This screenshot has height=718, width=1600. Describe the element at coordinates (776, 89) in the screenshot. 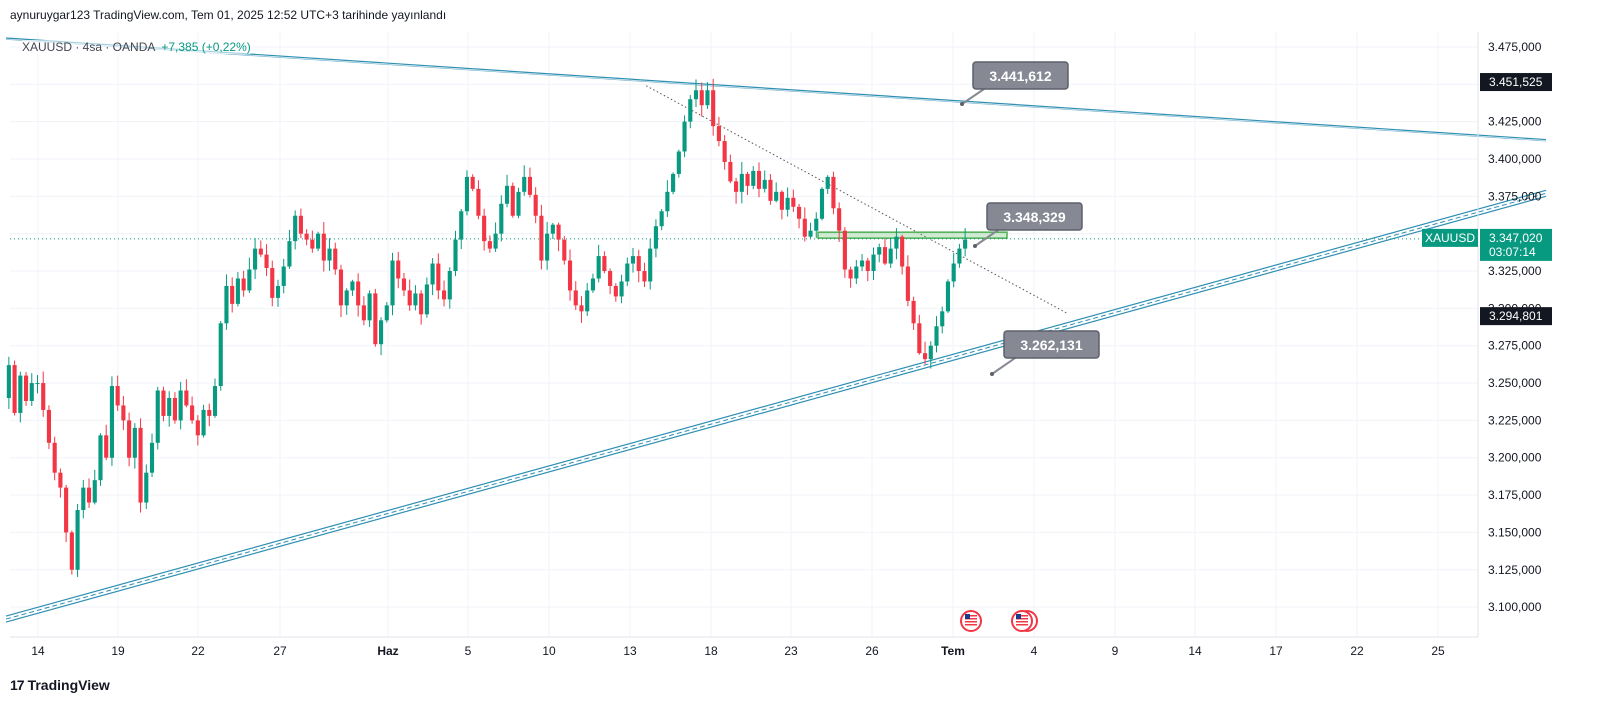

I see `resistance-line` at that location.